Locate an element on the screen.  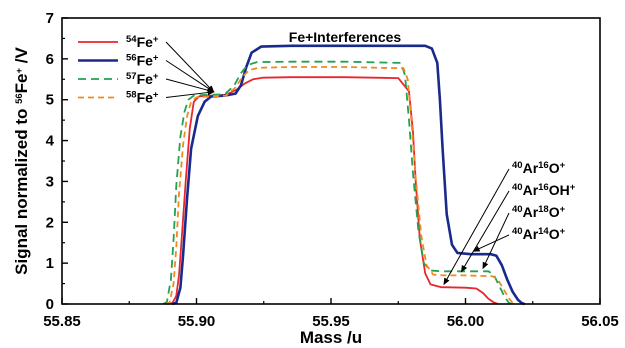
legend-label-56fe: 56Fe+ is located at coordinates (142, 60).